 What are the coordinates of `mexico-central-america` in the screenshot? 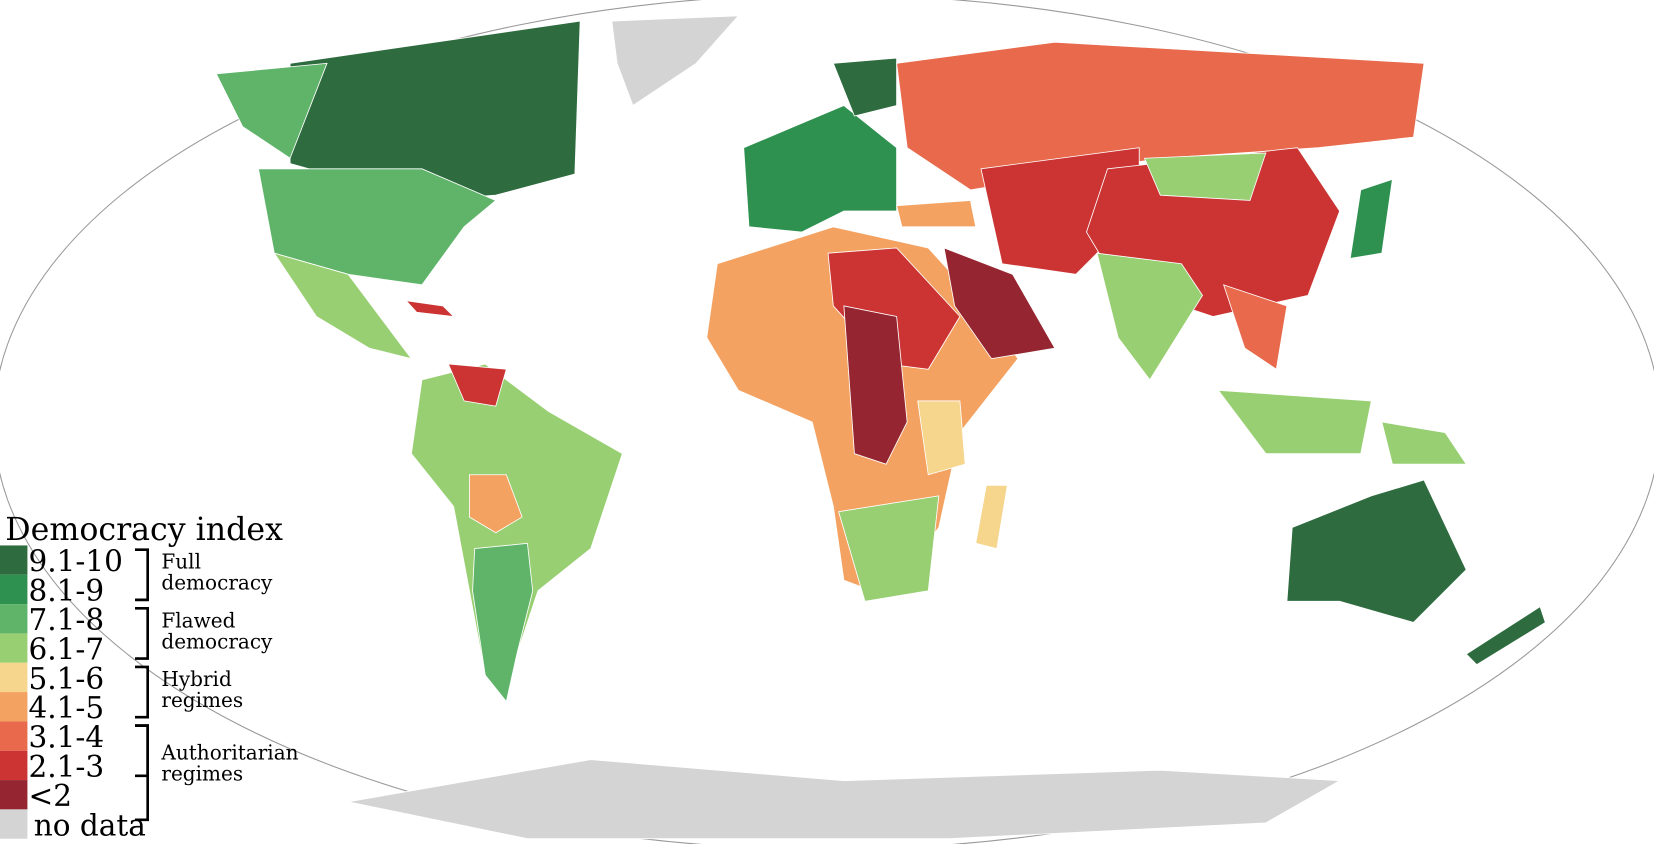 It's located at (343, 306).